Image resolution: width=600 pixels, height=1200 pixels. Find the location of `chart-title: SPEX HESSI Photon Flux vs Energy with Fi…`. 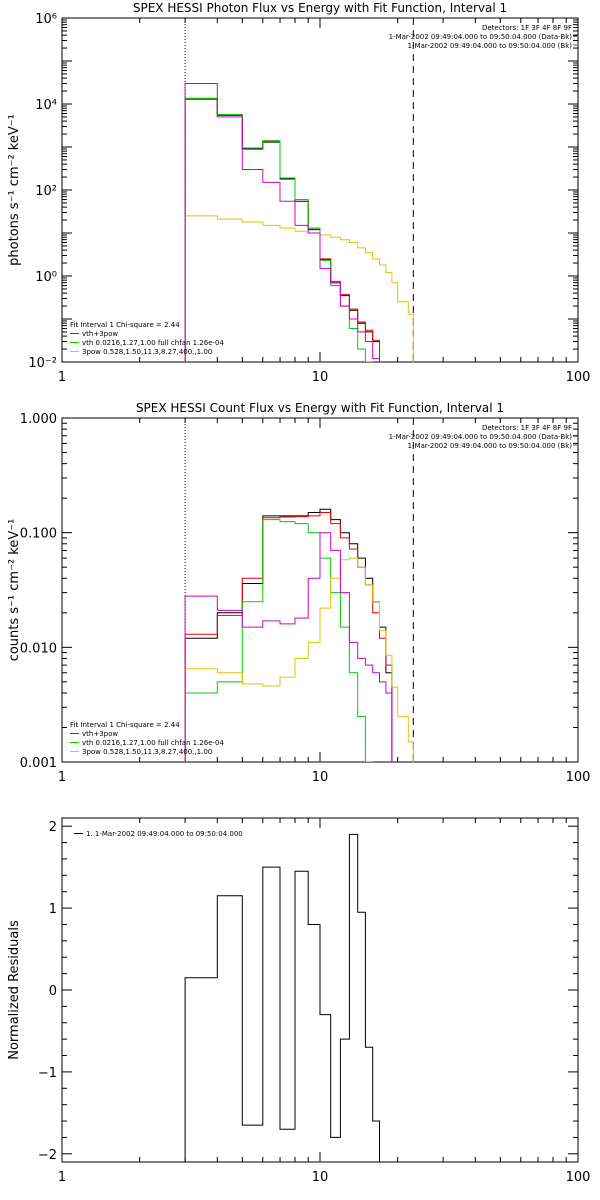

chart-title: SPEX HESSI Photon Flux vs Energy with Fi… is located at coordinates (320, 8).